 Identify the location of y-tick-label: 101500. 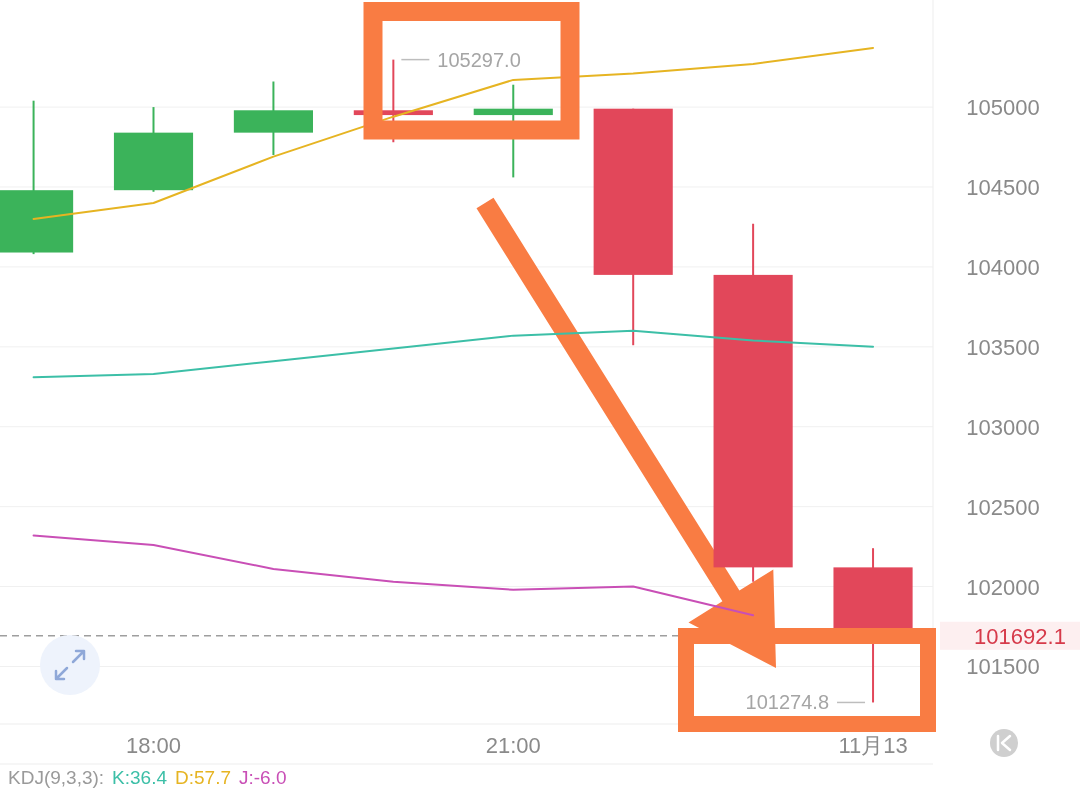
(1003, 667).